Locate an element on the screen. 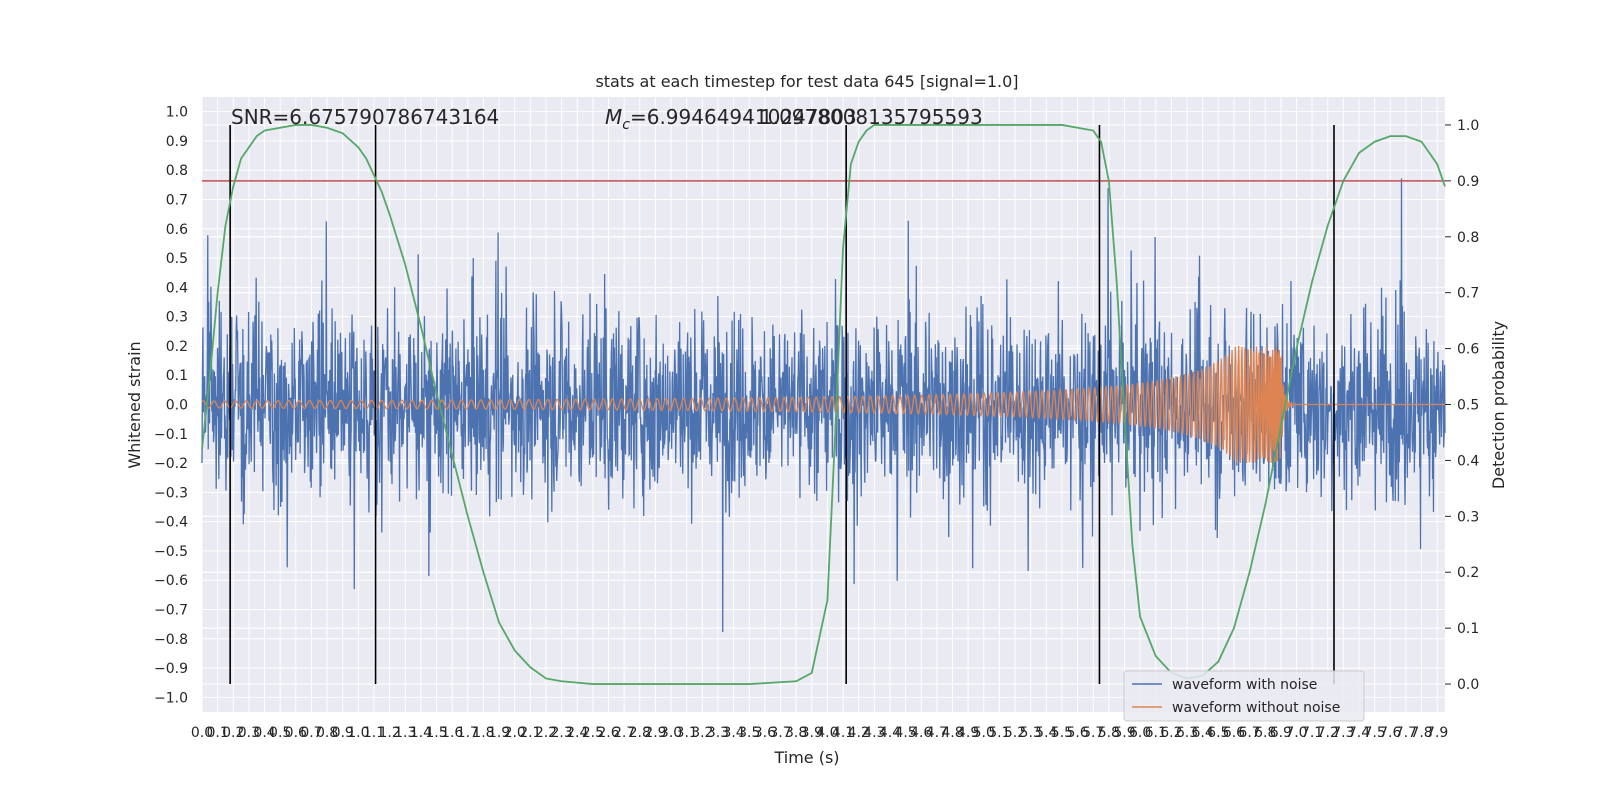  y-axis-label: Whitened strain is located at coordinates (134, 404).